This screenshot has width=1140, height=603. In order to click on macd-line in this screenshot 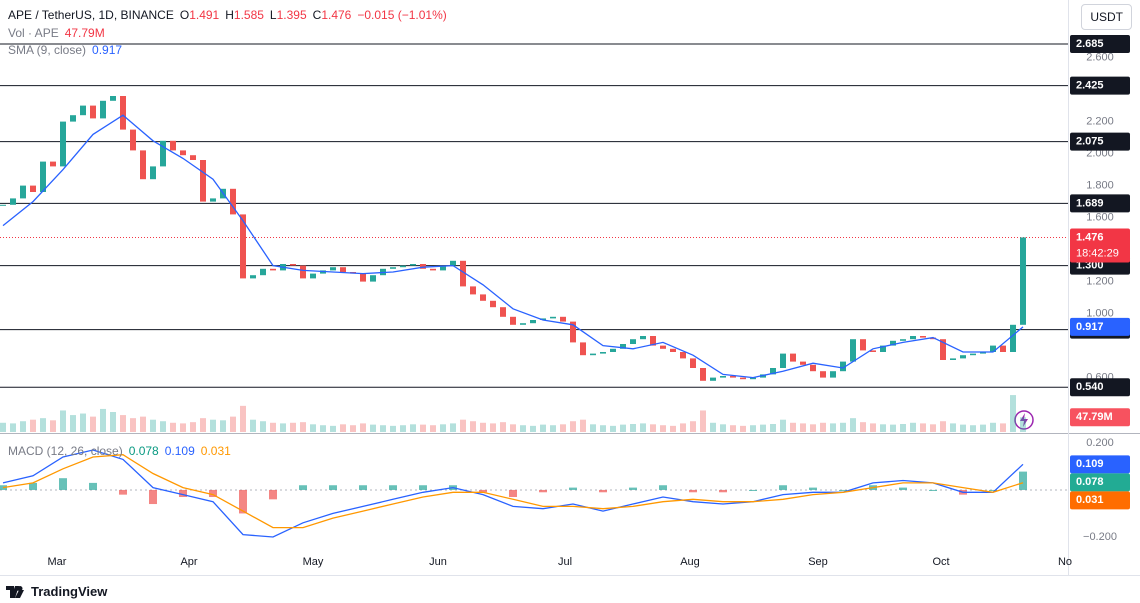, I will do `click(513, 493)`.